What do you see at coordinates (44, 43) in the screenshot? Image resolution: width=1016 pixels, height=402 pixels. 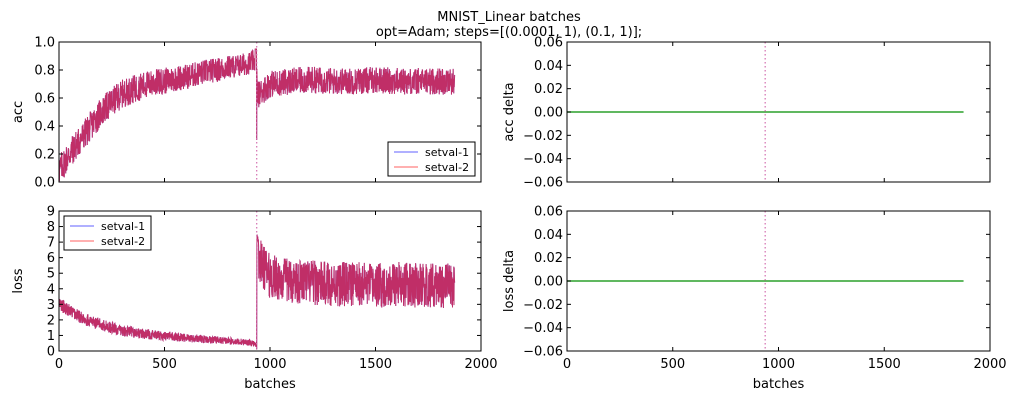 I see `acc-ytick-label: 1.0` at bounding box center [44, 43].